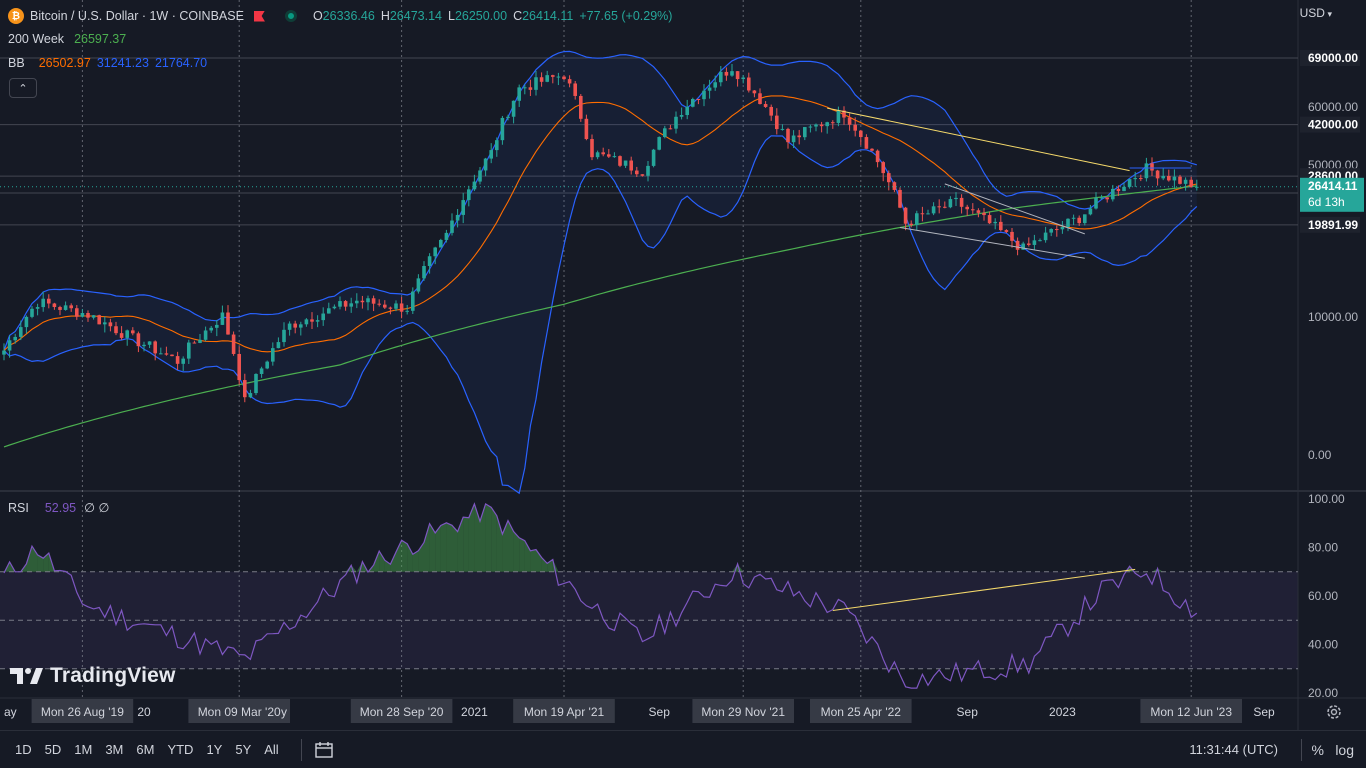 The height and width of the screenshot is (768, 1366). I want to click on range-1m: 1M, so click(83, 749).